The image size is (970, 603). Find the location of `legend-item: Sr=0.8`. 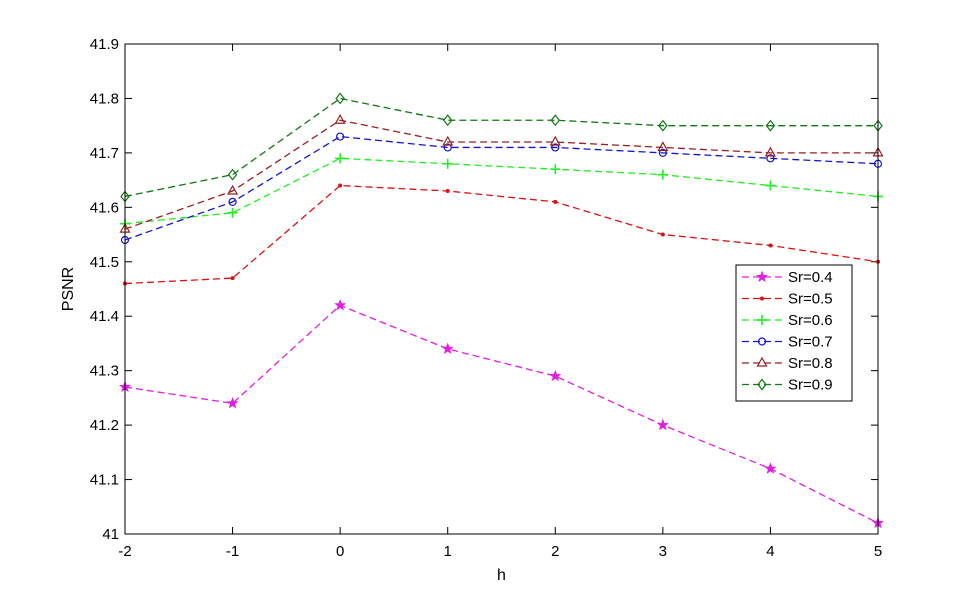

legend-item: Sr=0.8 is located at coordinates (787, 363).